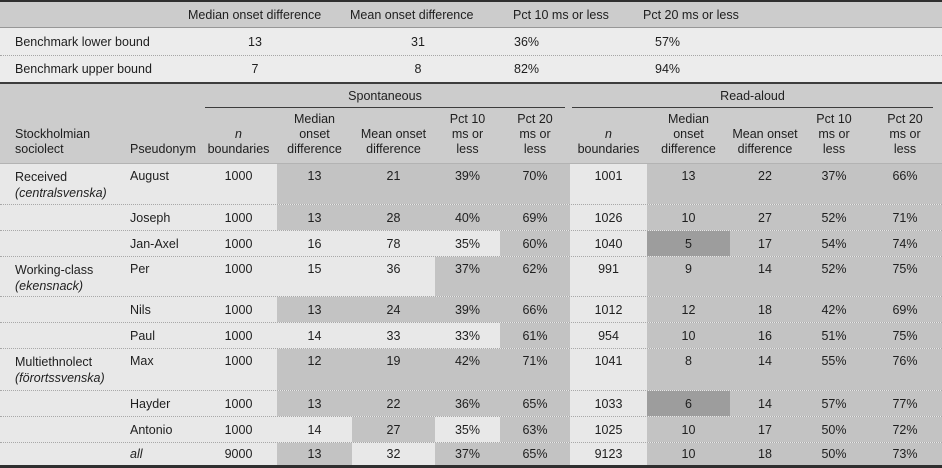  What do you see at coordinates (608, 361) in the screenshot?
I see `value-cell: 1041` at bounding box center [608, 361].